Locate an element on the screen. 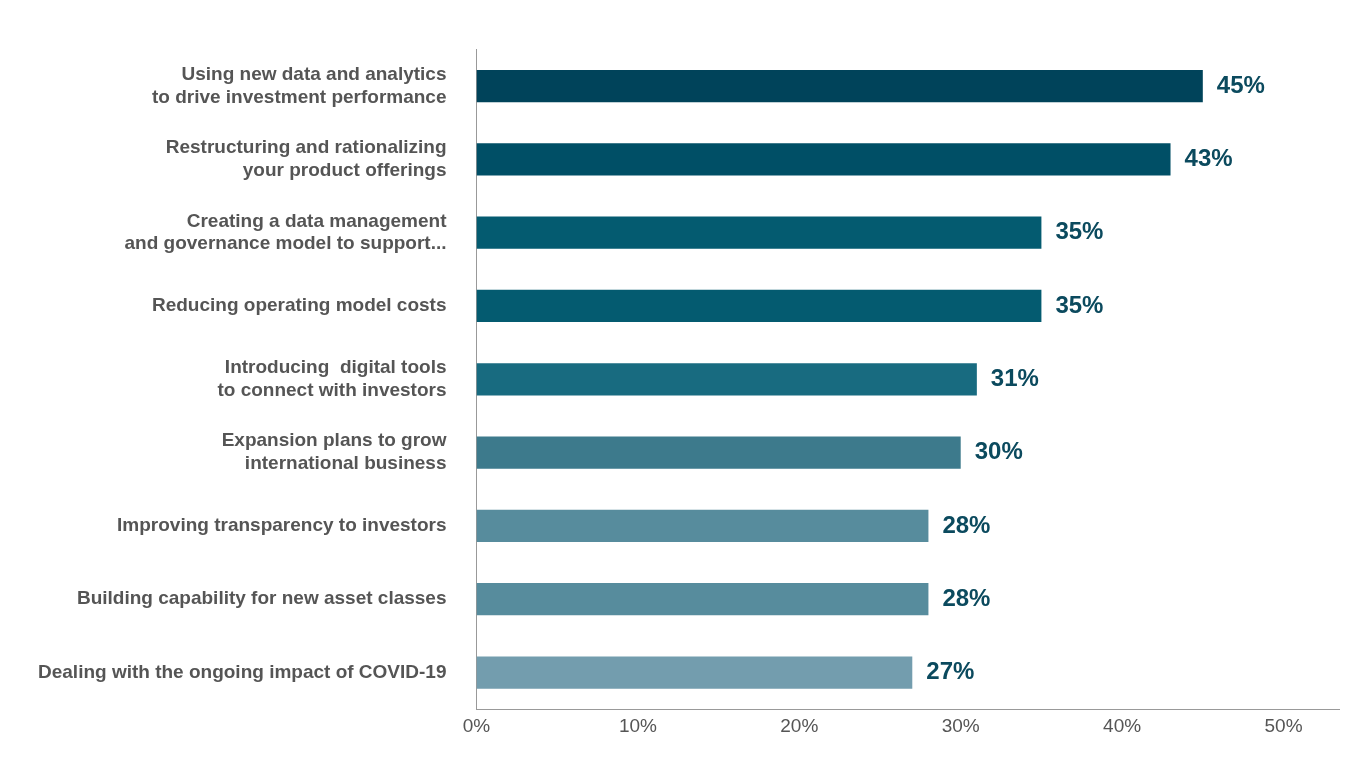 This screenshot has height=770, width=1348. y-tick-label: Expansion plans to grow international business is located at coordinates (334, 451).